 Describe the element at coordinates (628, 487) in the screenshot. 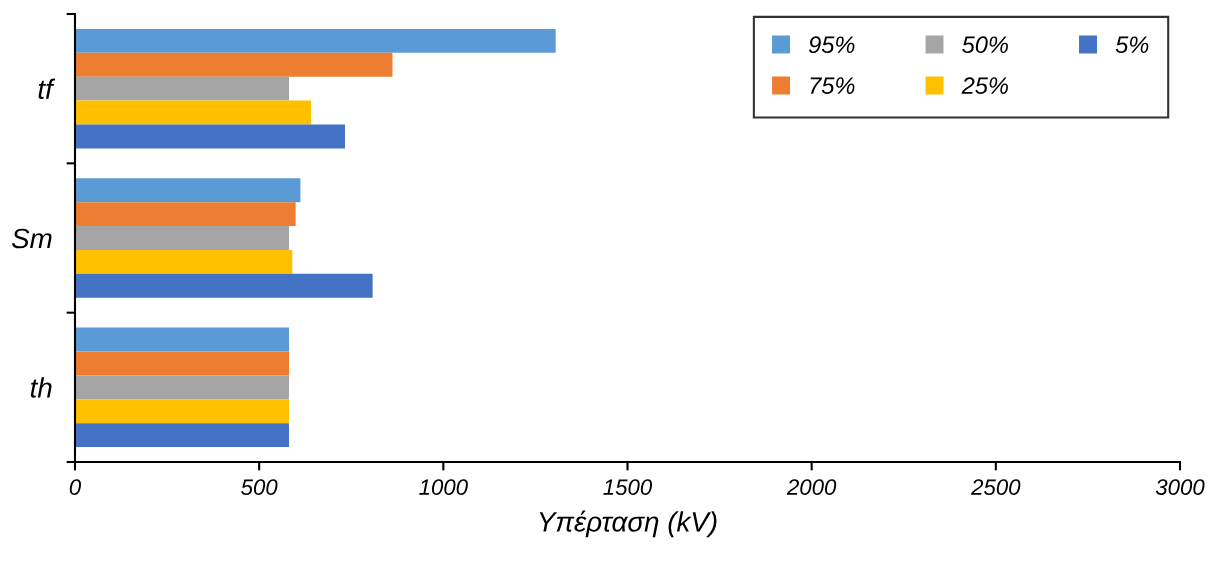

I see `x-tick-label: 1500` at that location.